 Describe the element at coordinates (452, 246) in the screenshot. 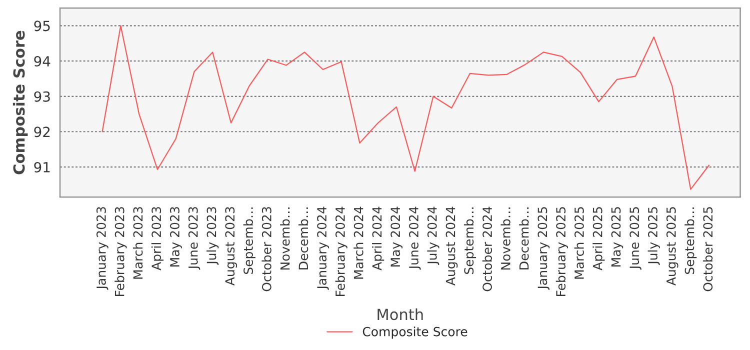

I see `x-tick-label: August 2024` at that location.